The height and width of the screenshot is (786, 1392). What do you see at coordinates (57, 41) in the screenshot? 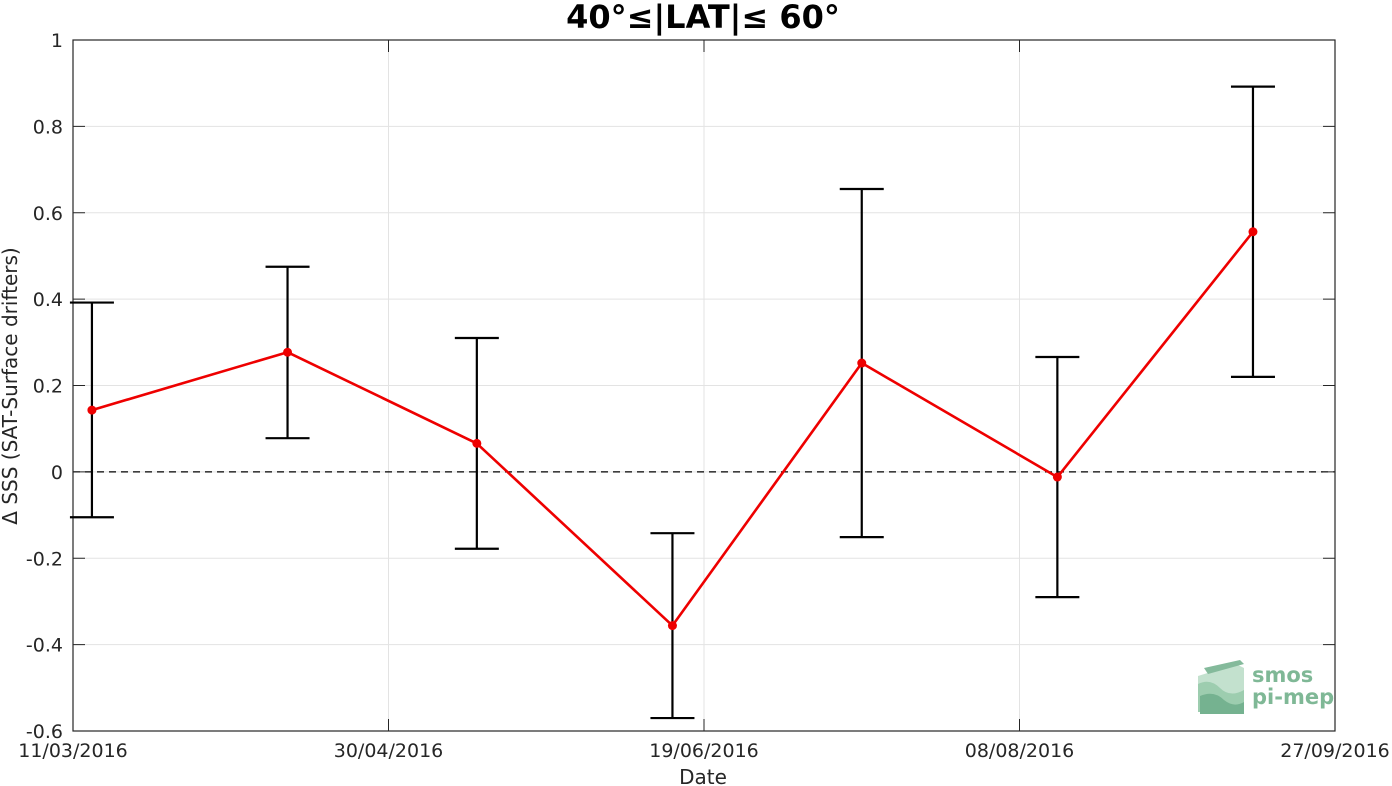
I see `y-tick-label: 1` at bounding box center [57, 41].